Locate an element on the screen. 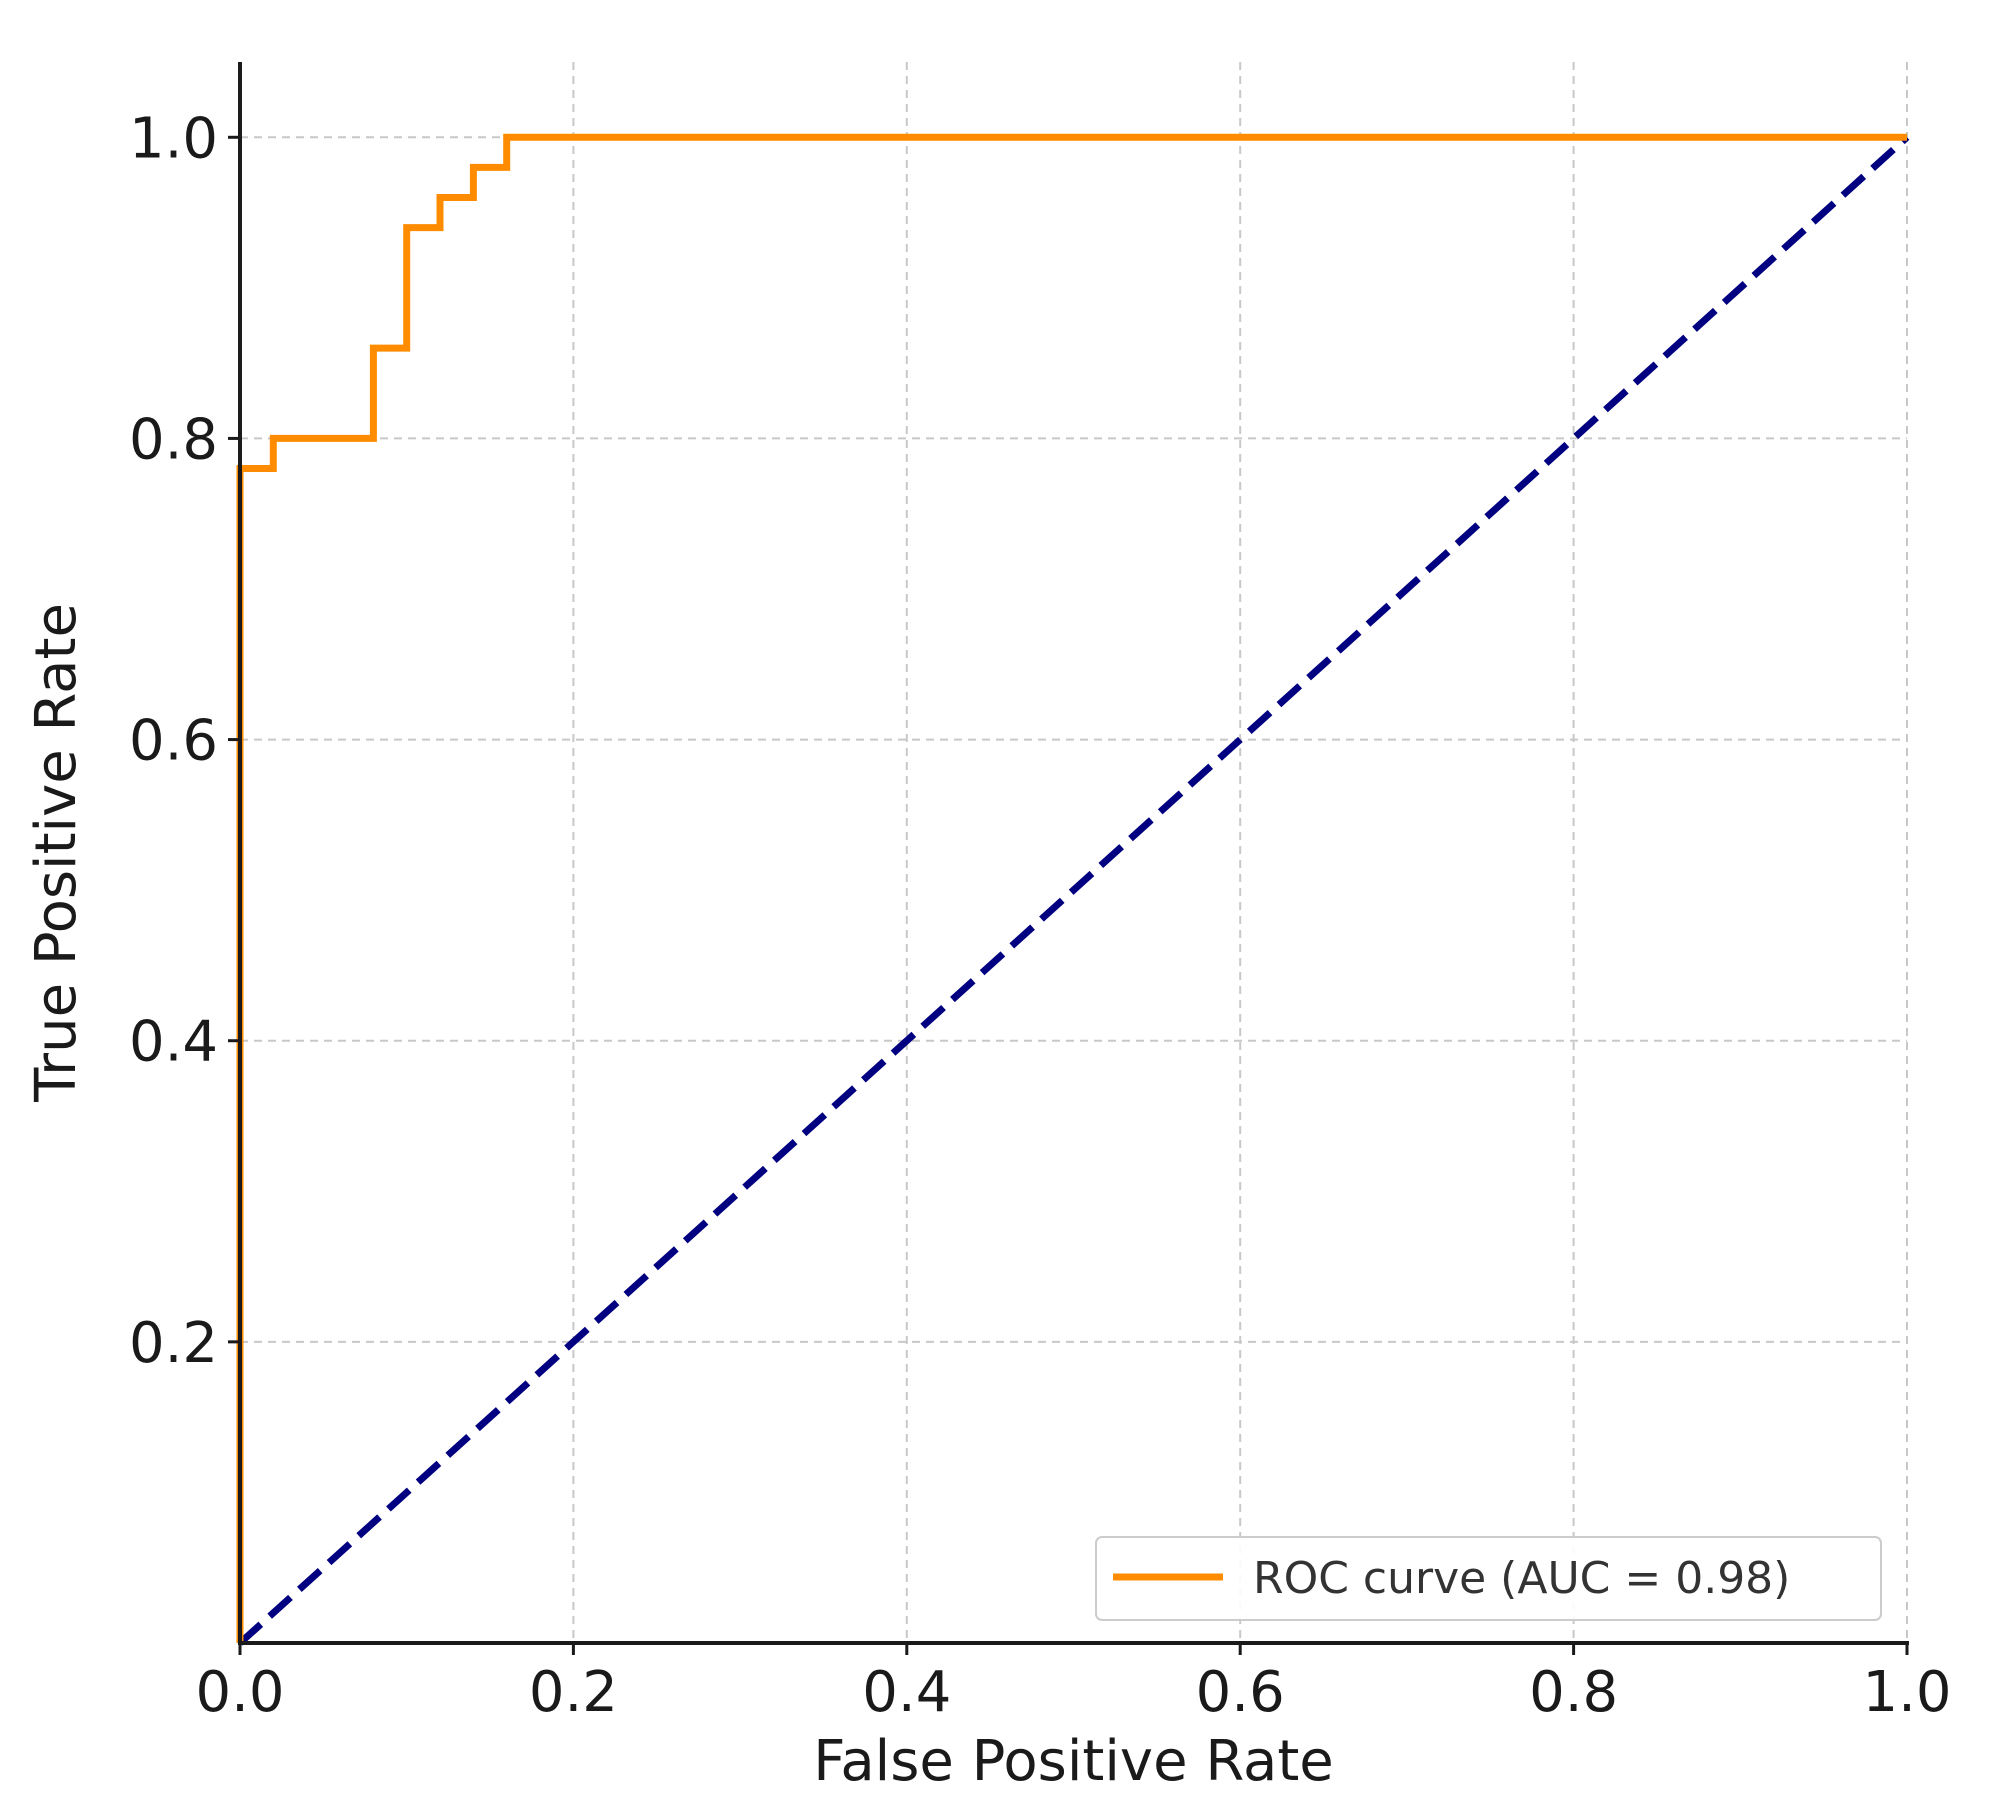 This screenshot has width=1990, height=1820. x-tick-label-1: 0.2 is located at coordinates (573, 1692).